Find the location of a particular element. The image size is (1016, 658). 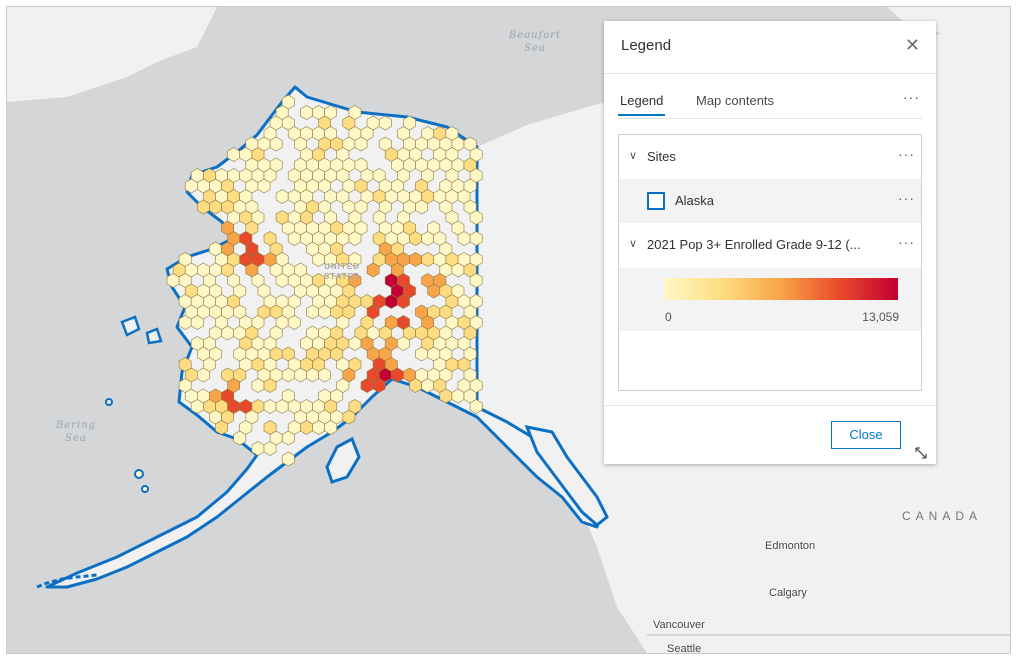

canada-label: CANADA is located at coordinates (942, 516).